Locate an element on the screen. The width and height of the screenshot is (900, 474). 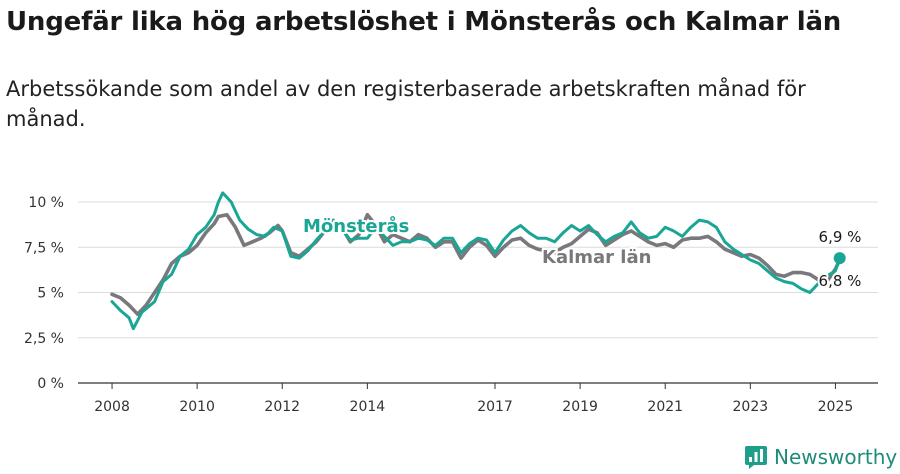
x-tick-label: 2021 is located at coordinates (665, 407).